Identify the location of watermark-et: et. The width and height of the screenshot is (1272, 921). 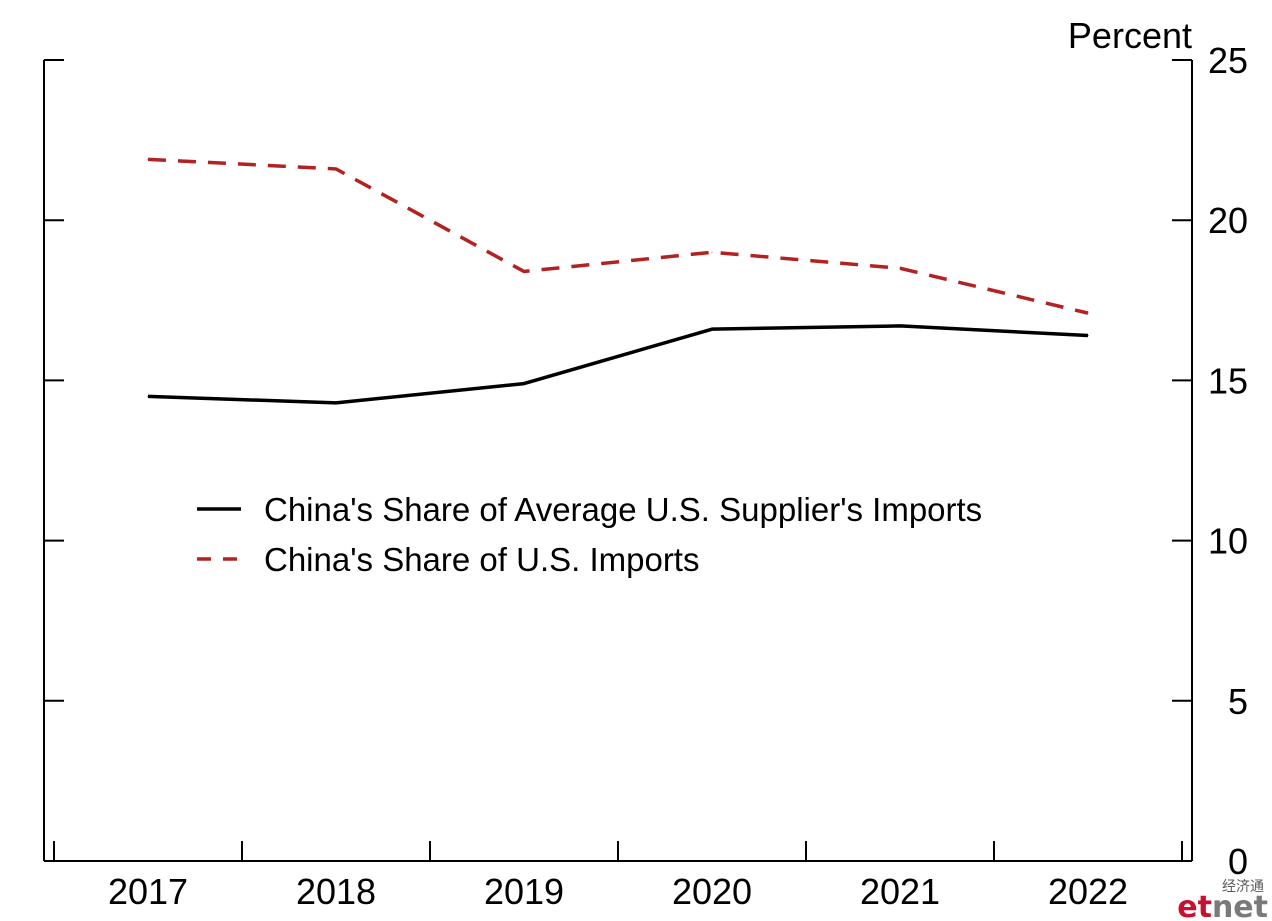
(1194, 905).